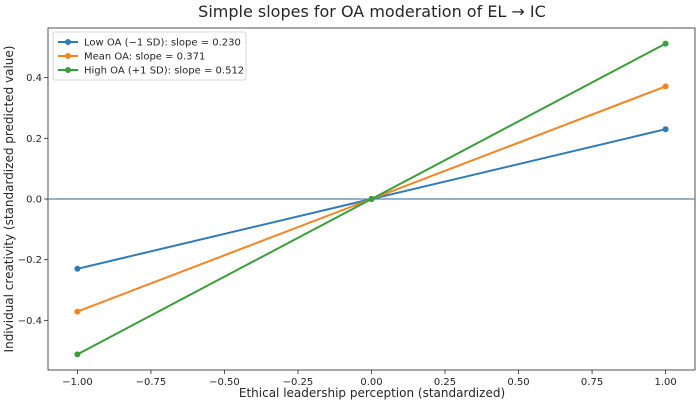 This screenshot has width=700, height=402. Describe the element at coordinates (34, 139) in the screenshot. I see `y-tick-label: 0.2` at that location.